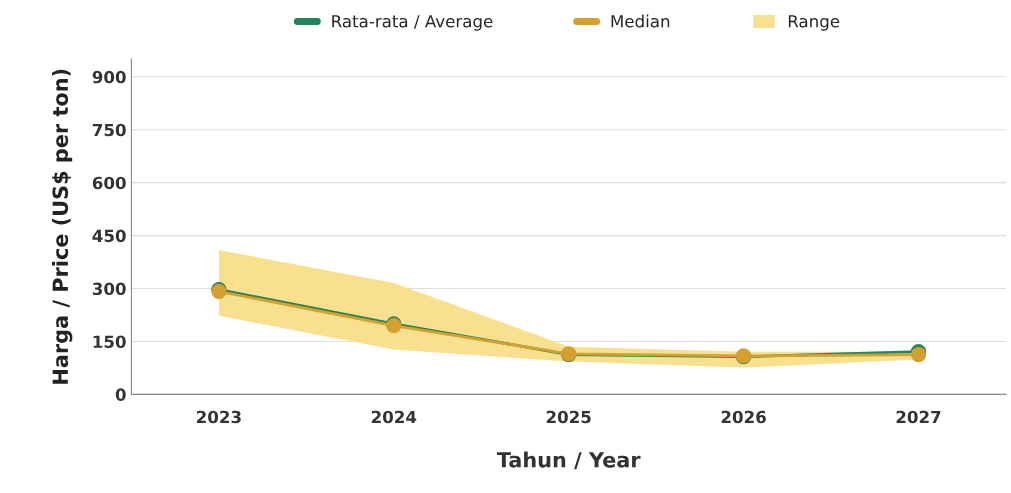  What do you see at coordinates (568, 417) in the screenshot?
I see `x-tick-label: 2025` at bounding box center [568, 417].